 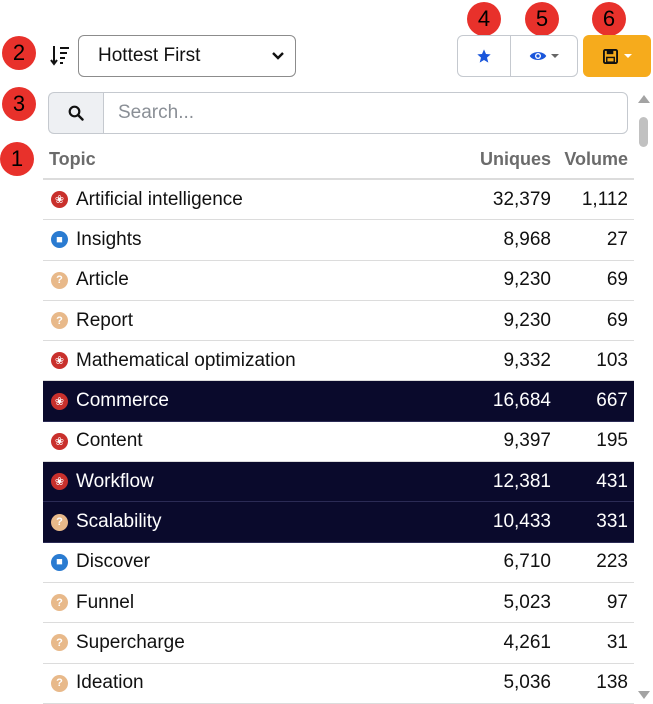 I want to click on favorites-button, so click(x=484, y=56).